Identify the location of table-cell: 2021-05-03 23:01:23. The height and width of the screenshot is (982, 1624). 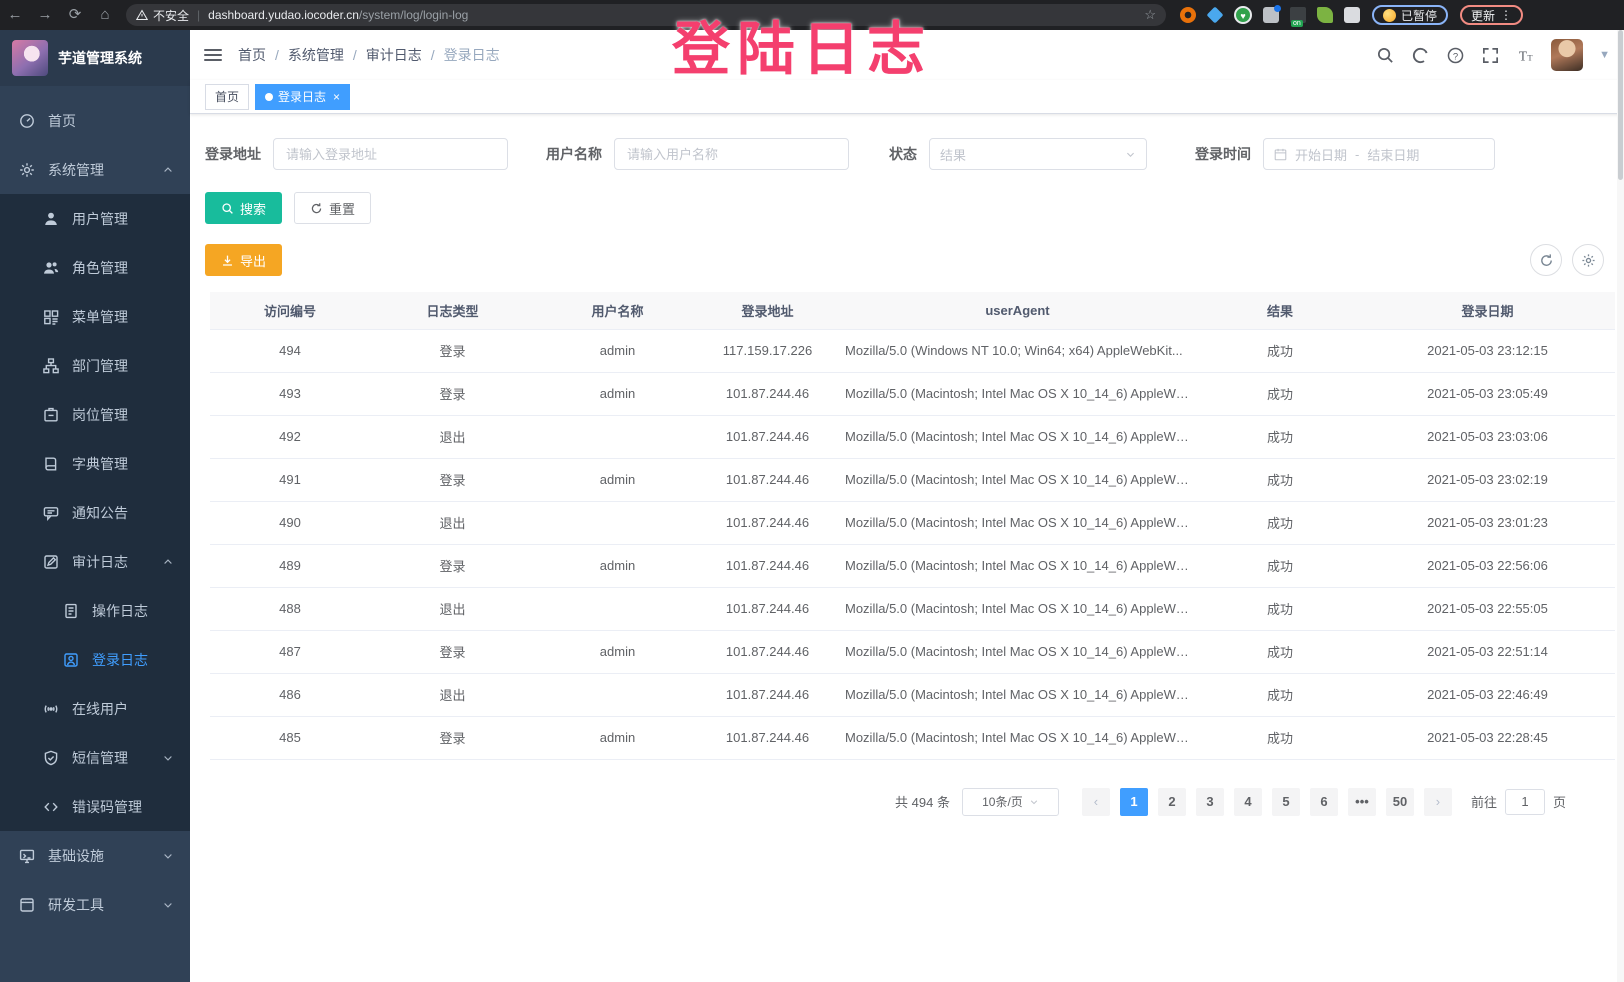
(1487, 523).